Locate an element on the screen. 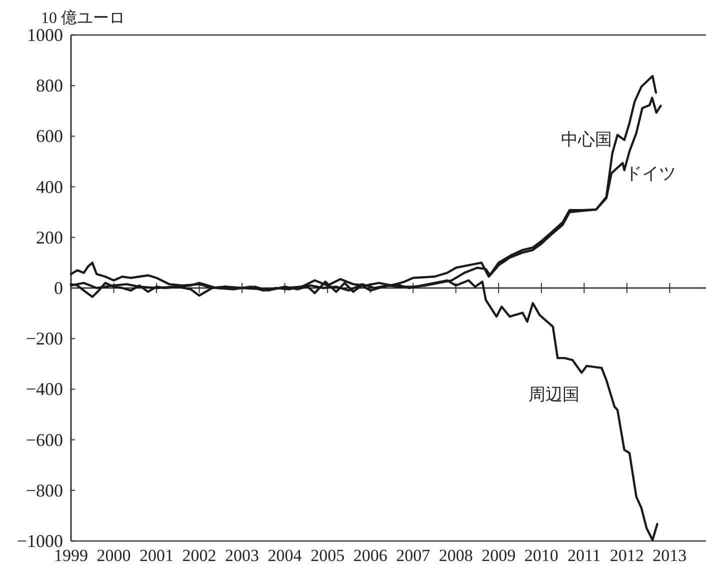 The width and height of the screenshot is (707, 569). series-label: 中心国 is located at coordinates (586, 140).